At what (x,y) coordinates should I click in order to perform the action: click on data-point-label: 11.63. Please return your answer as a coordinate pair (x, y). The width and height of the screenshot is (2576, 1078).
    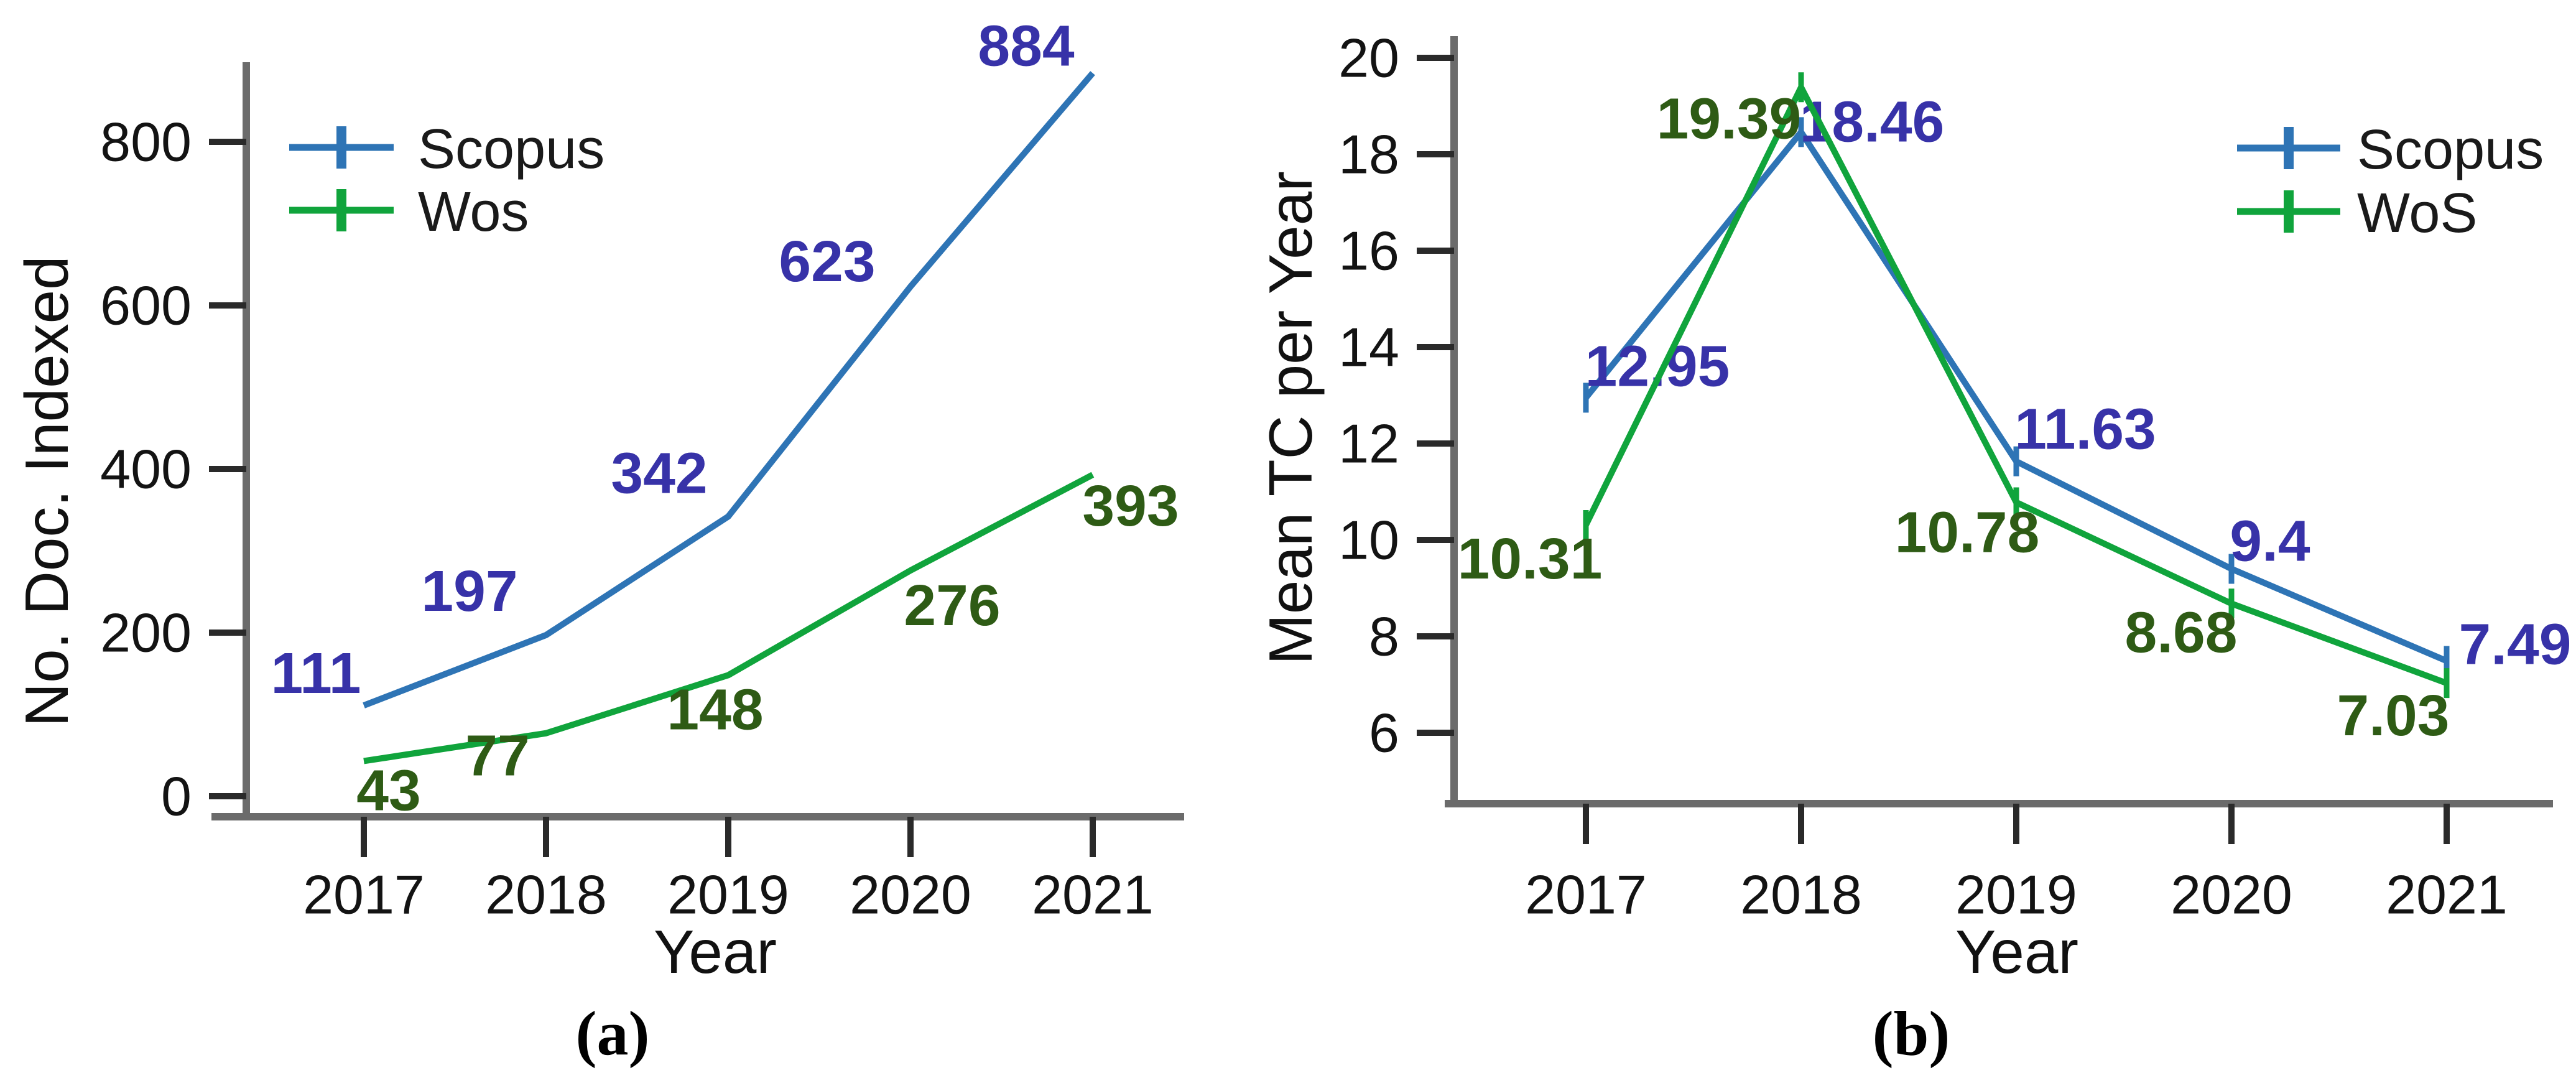
    Looking at the image, I should click on (2085, 429).